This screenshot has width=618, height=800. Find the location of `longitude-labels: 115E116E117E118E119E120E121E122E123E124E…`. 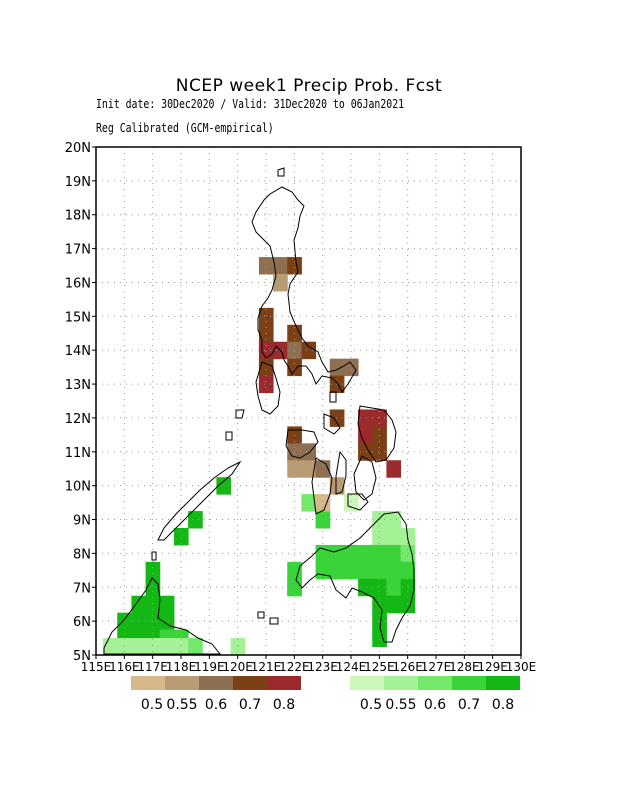

longitude-labels: 115E116E117E118E119E120E121E122E123E124E… is located at coordinates (309, 664).